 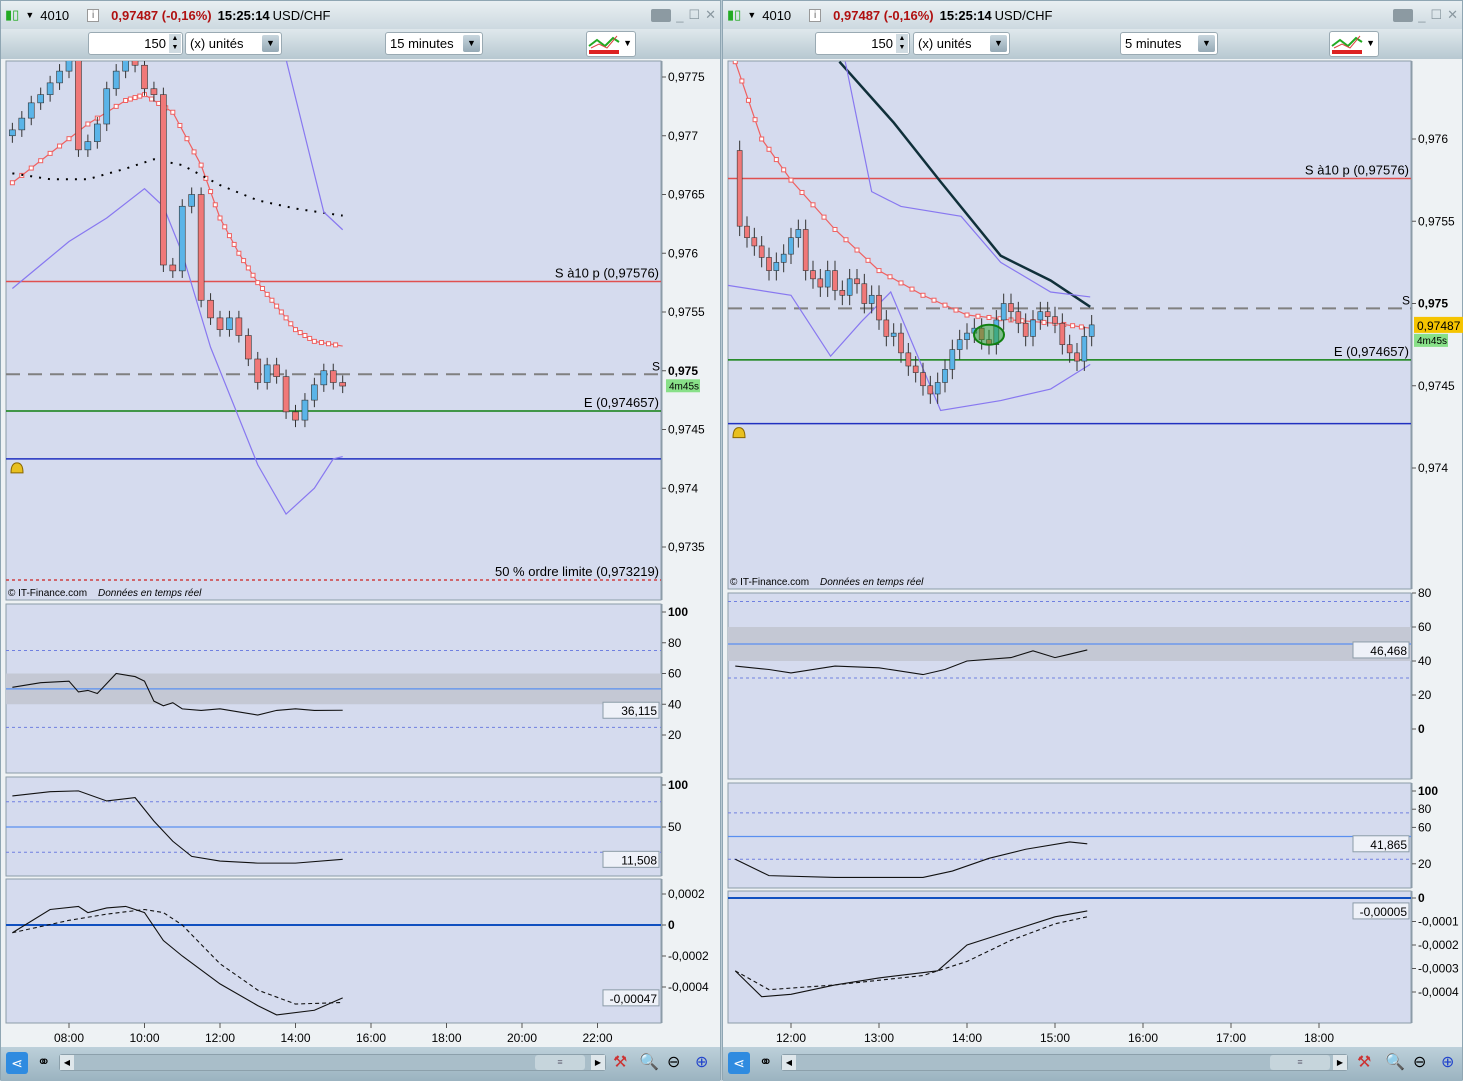 What do you see at coordinates (791, 1038) in the screenshot?
I see `time-label: 12:00` at bounding box center [791, 1038].